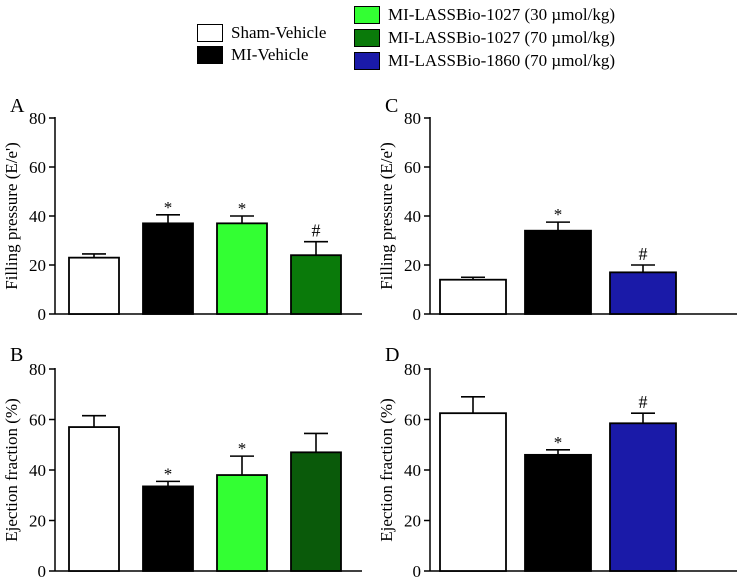 Image resolution: width=750 pixels, height=578 pixels. I want to click on legend-label-lassbio-1027-70: MI-LASSBio-1027 (70 µmol/kg), so click(502, 37).